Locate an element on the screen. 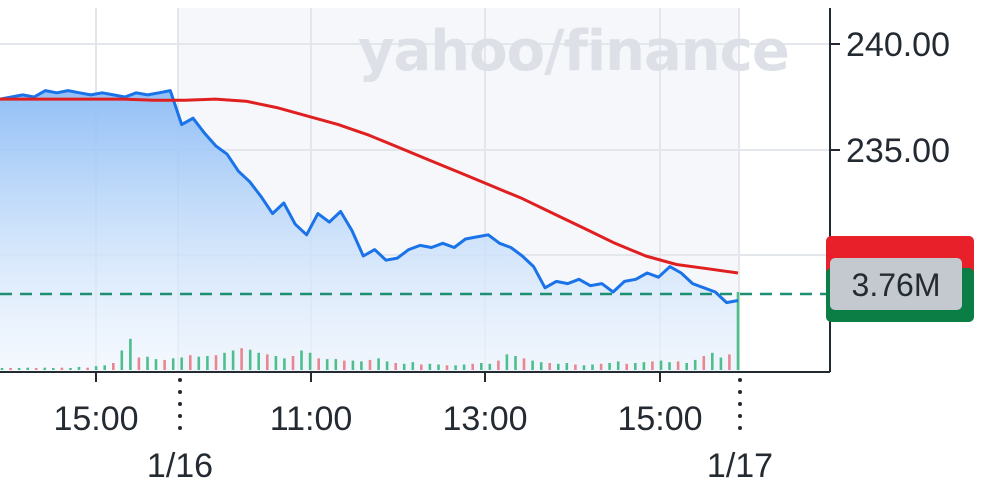  day-separator-dots is located at coordinates (460, 404).